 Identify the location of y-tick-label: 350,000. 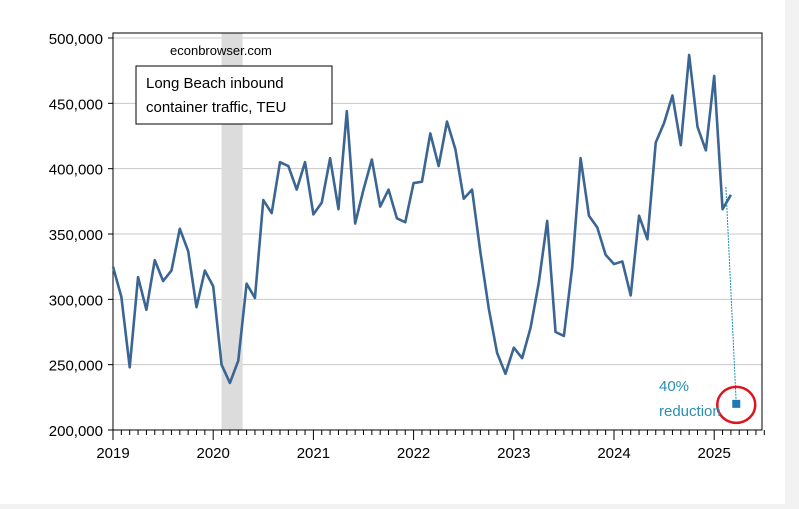
(76, 235).